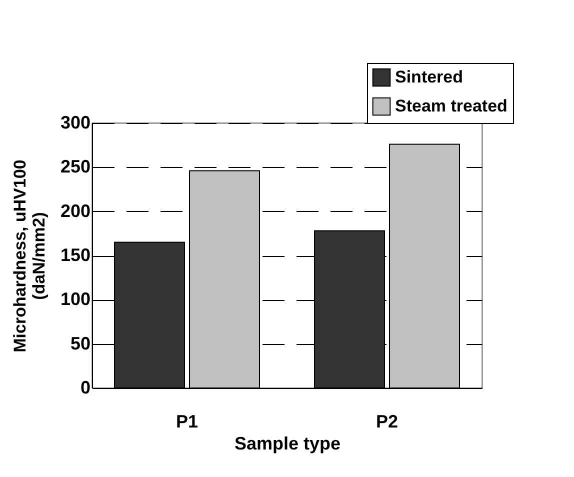  What do you see at coordinates (75, 299) in the screenshot?
I see `y-tick-label: 100` at bounding box center [75, 299].